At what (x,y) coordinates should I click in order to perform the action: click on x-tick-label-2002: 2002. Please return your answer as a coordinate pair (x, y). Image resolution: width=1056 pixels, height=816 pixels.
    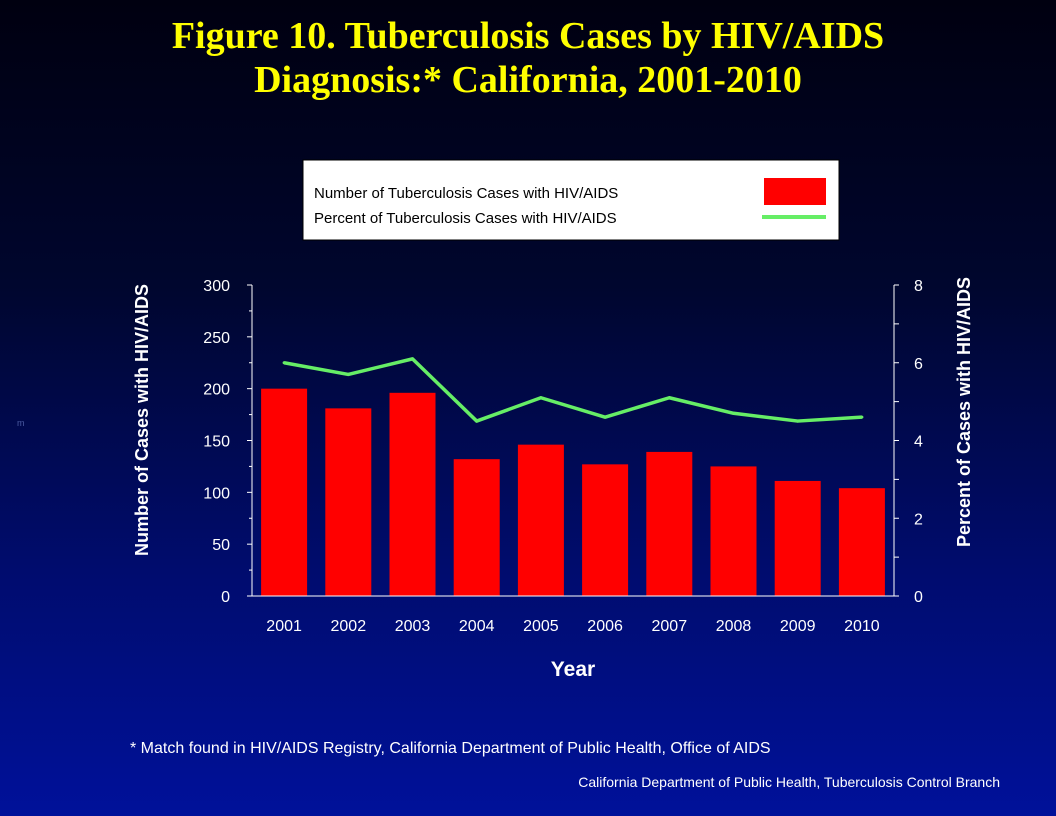
    Looking at the image, I should click on (349, 626).